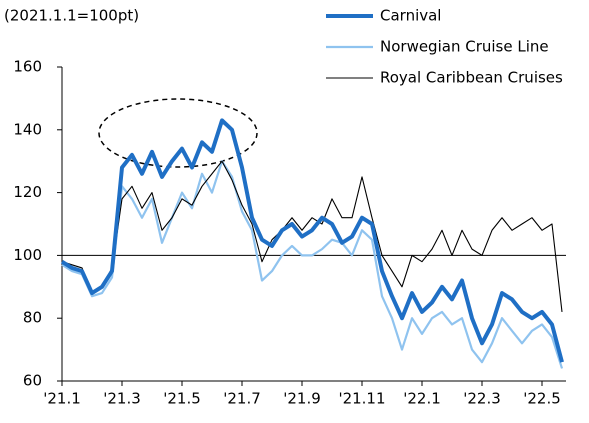 Image resolution: width=589 pixels, height=423 pixels. Describe the element at coordinates (27, 67) in the screenshot. I see `y-tick-label: 160` at that location.